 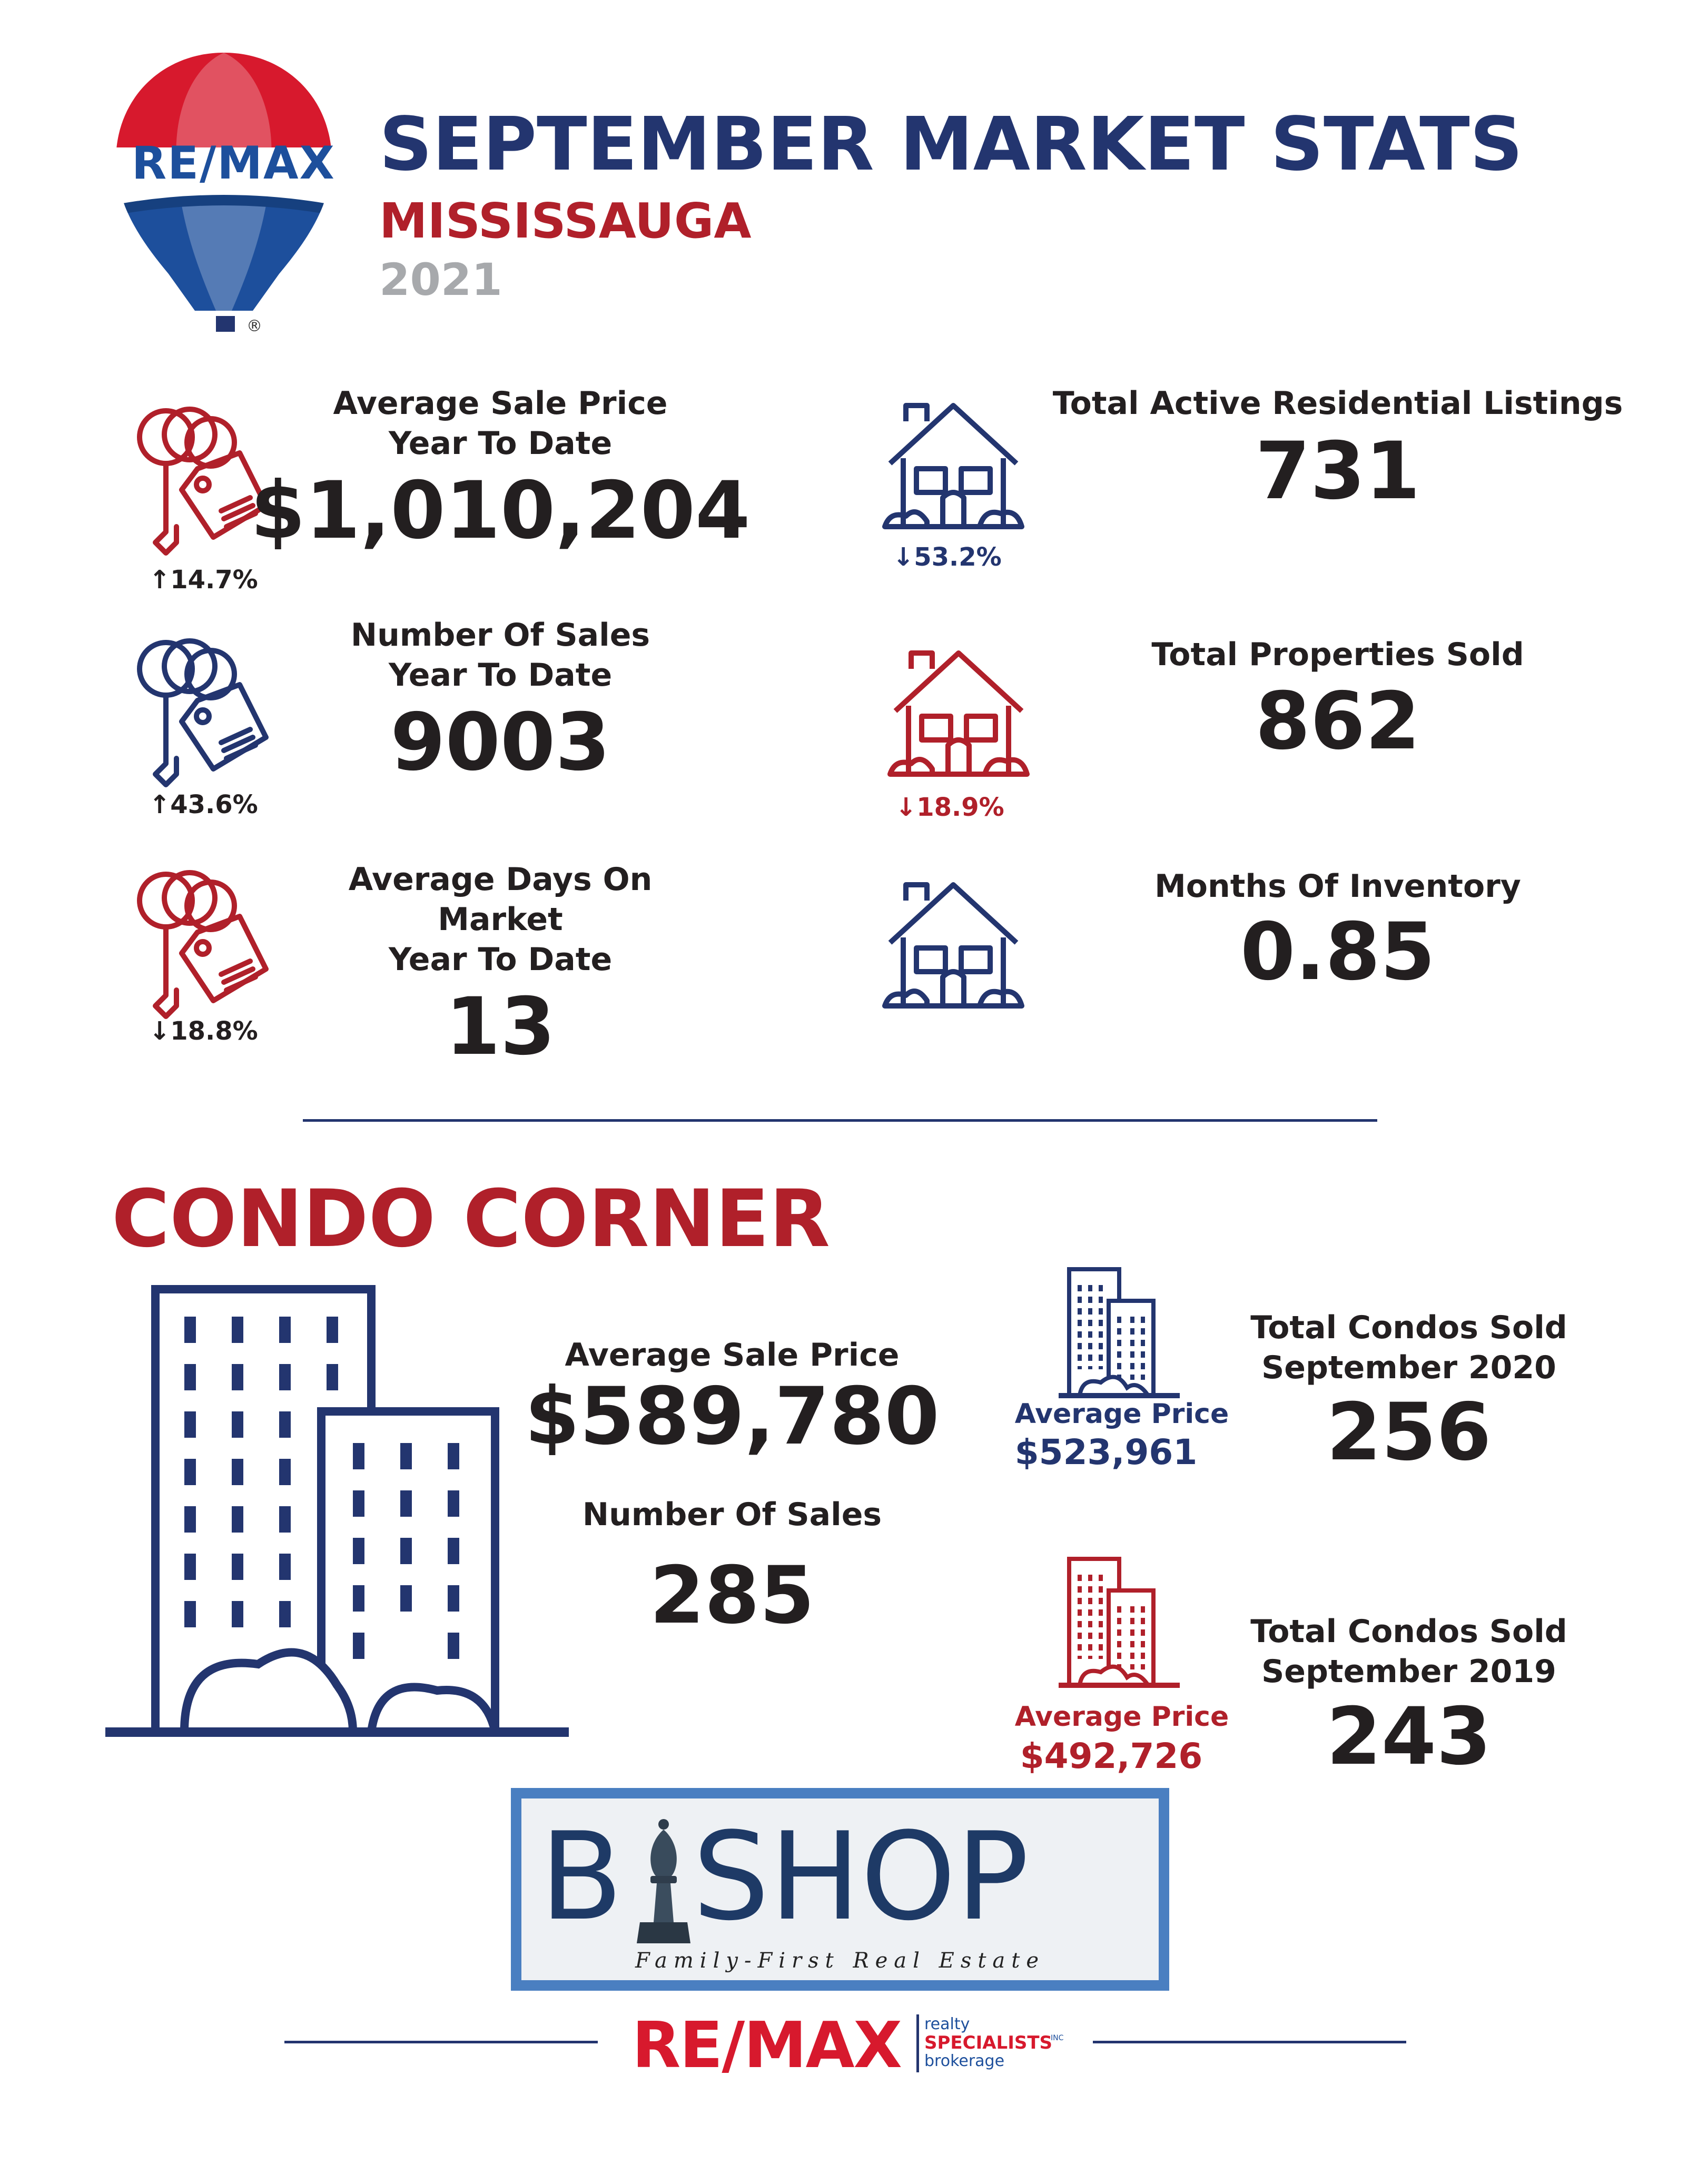 I want to click on condo-sales-value: 285, so click(x=732, y=1596).